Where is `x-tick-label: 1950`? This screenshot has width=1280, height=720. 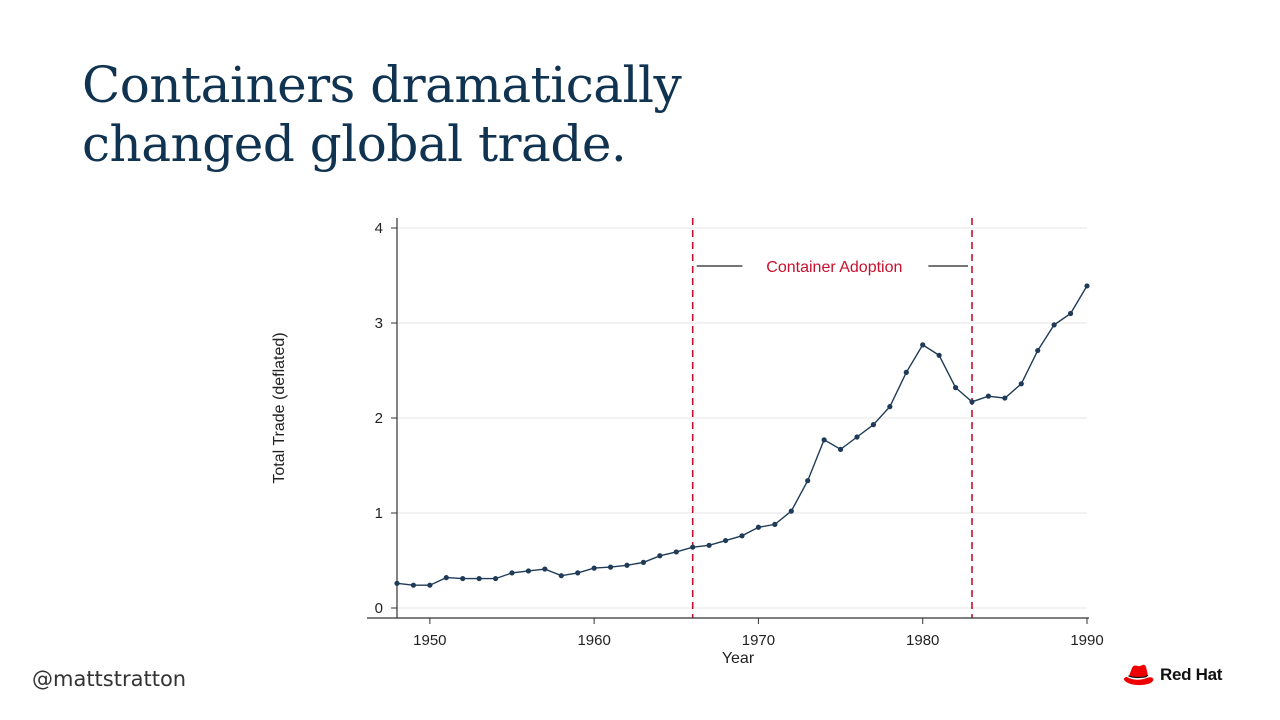 x-tick-label: 1950 is located at coordinates (429, 640).